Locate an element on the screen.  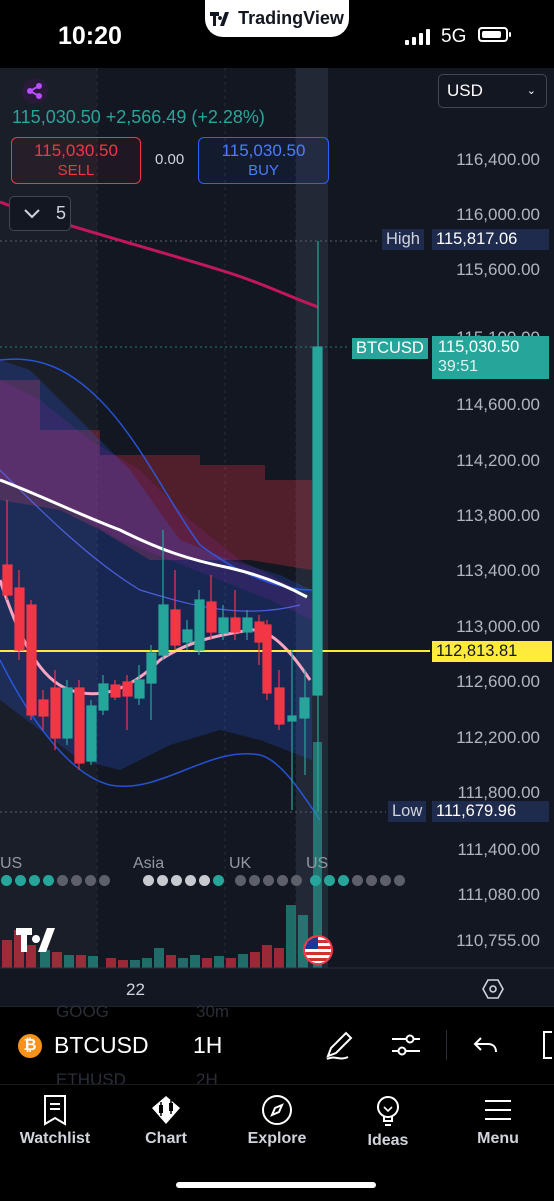
y-tick-label: 111,080.00 is located at coordinates (498, 894).